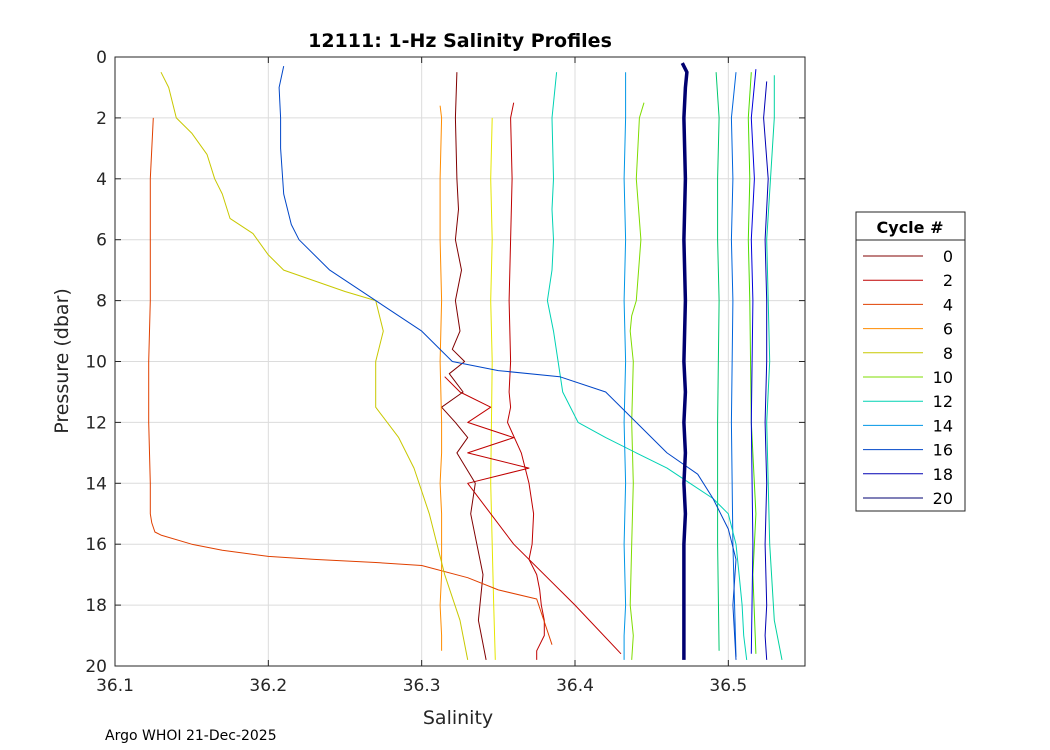 The height and width of the screenshot is (750, 1050). I want to click on legend-label-cycle-4: 4, so click(948, 304).